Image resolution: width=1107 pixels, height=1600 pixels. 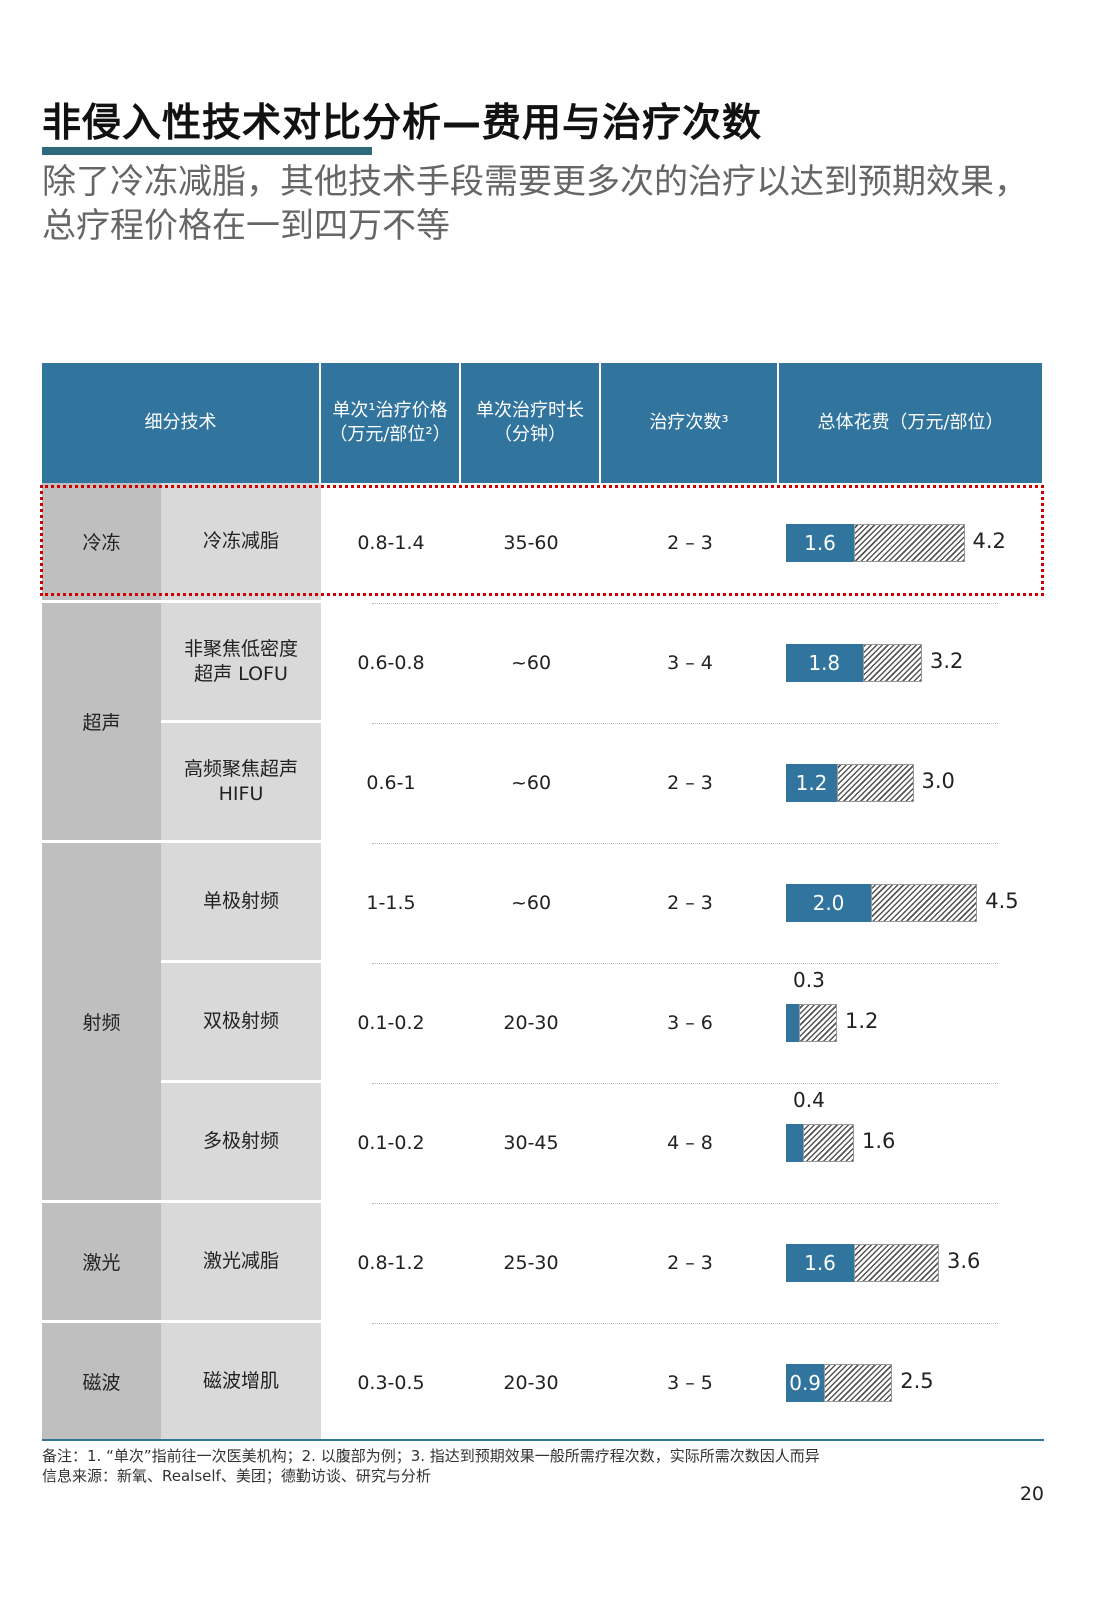 I want to click on price-cell: 0.8-1.2, so click(x=391, y=1263).